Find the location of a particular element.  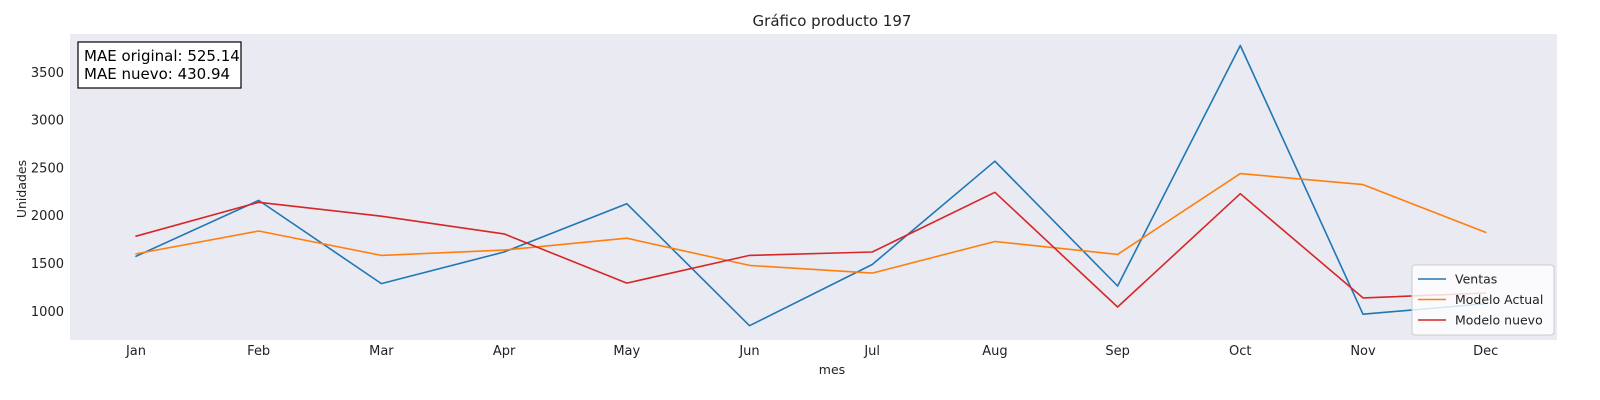

x-tick-label: Jan is located at coordinates (135, 351).